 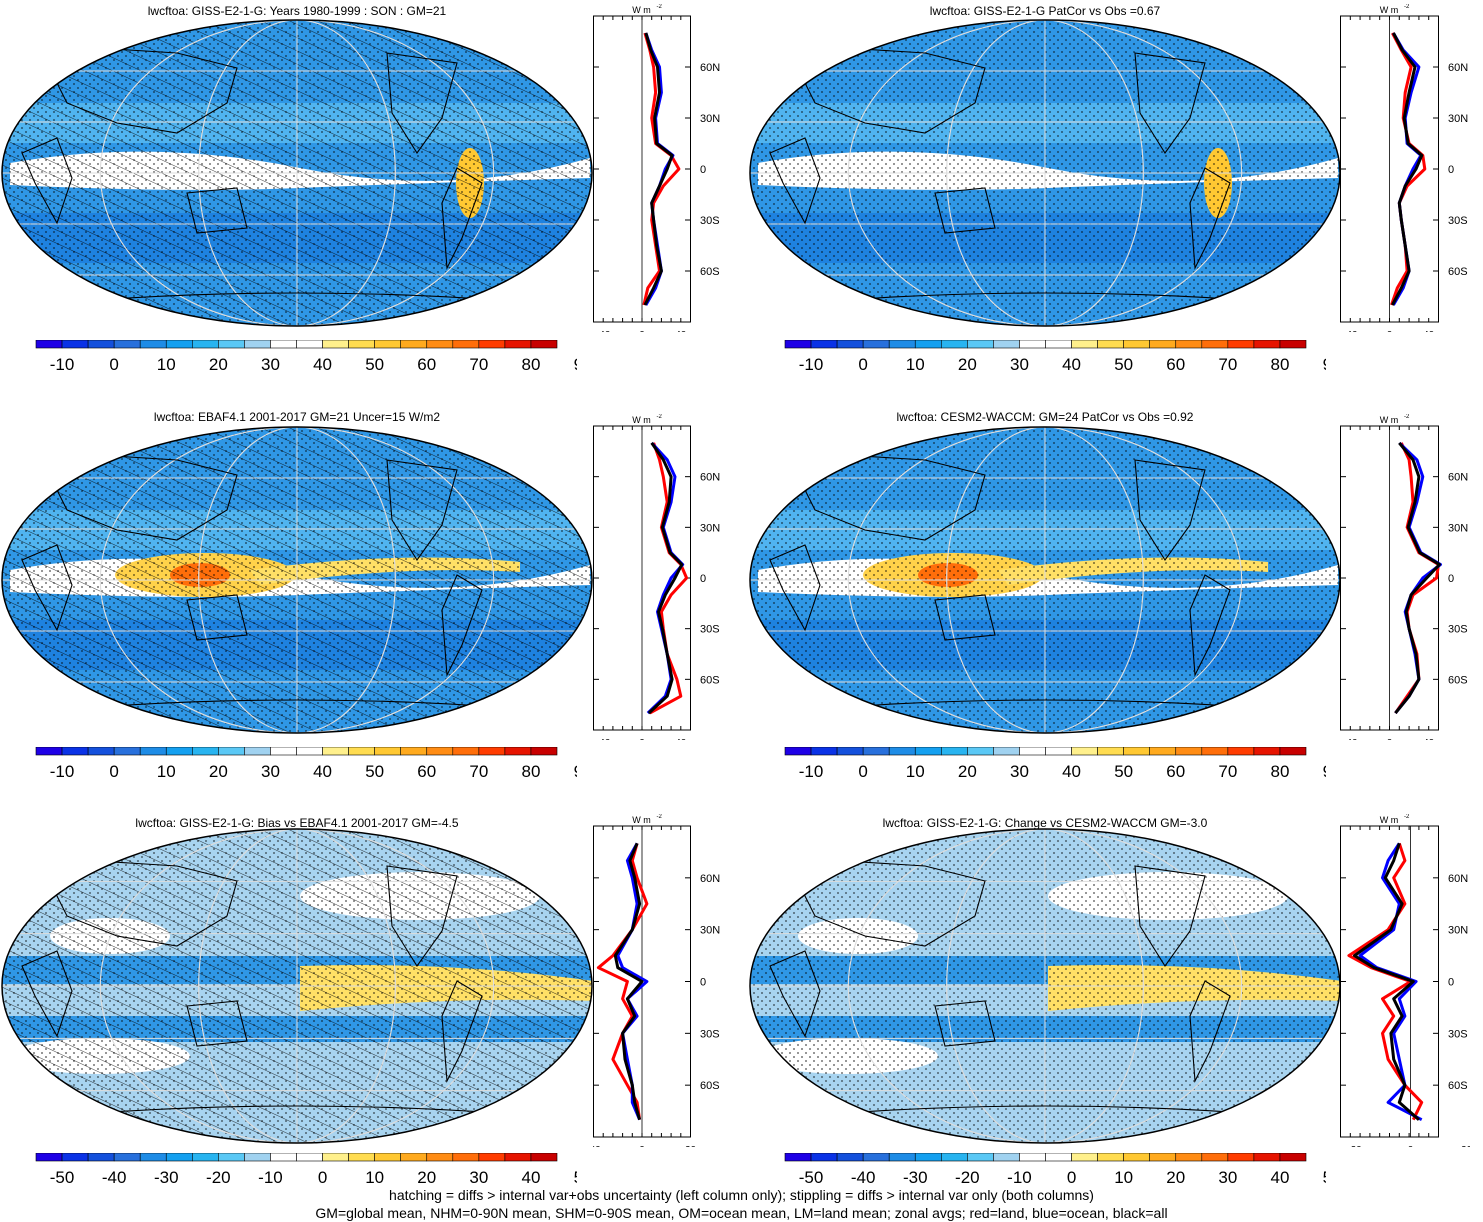 What do you see at coordinates (656, 980) in the screenshot?
I see `zonal-mean-plot: W m -2 60N 30N 0 30S 60S -20 0 20` at bounding box center [656, 980].